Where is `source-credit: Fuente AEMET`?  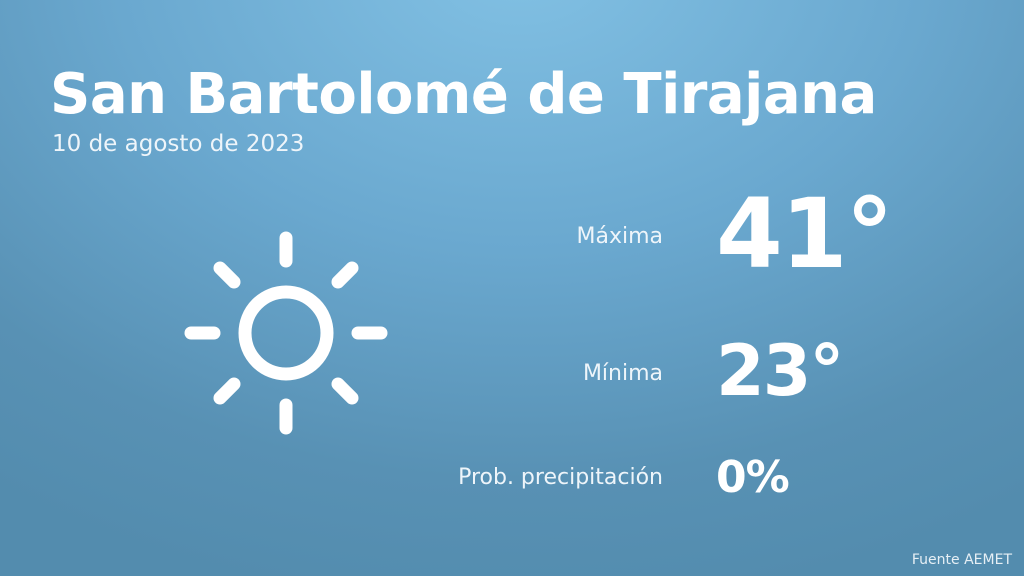
source-credit: Fuente AEMET is located at coordinates (961, 560).